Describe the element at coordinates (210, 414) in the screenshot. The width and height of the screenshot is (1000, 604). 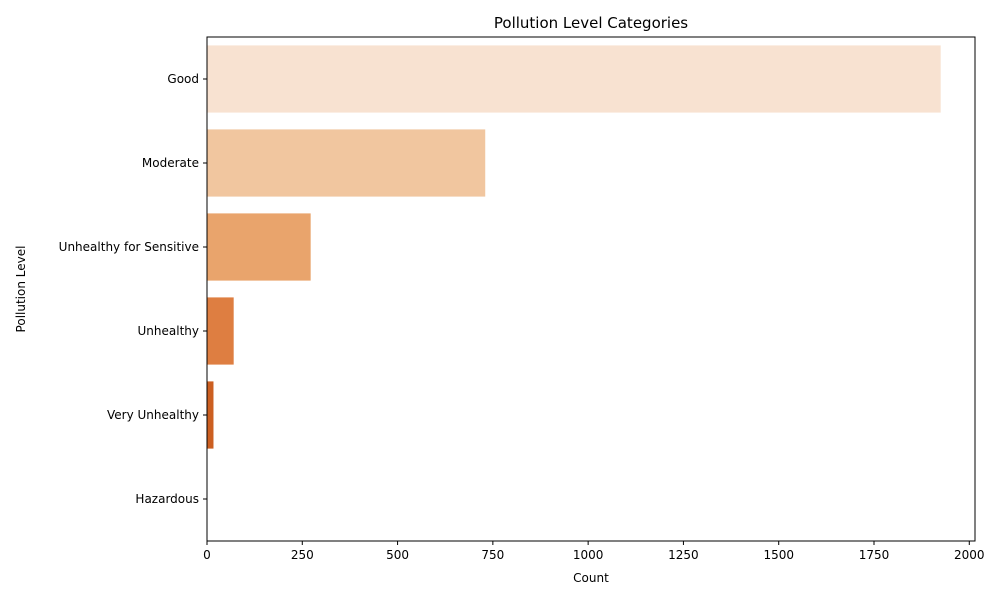
I see `bar-very-unhealthy` at that location.